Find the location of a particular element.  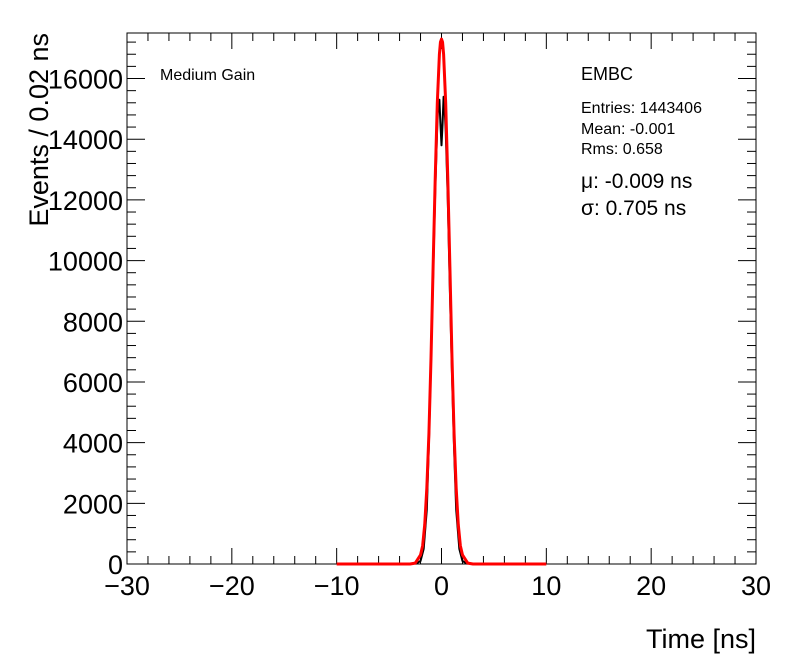

y-tick-label: 0 is located at coordinates (115, 565).